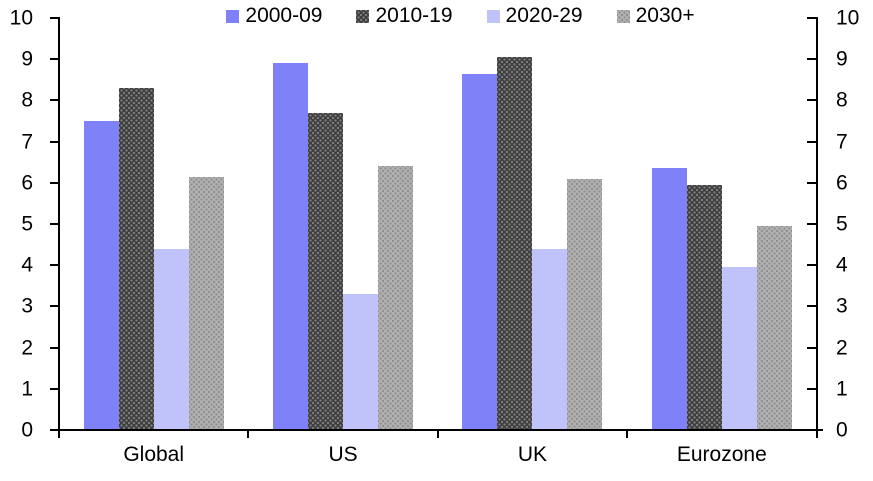 The image size is (873, 481). Describe the element at coordinates (414, 15) in the screenshot. I see `legend-label-2010-19: 2010-19` at that location.